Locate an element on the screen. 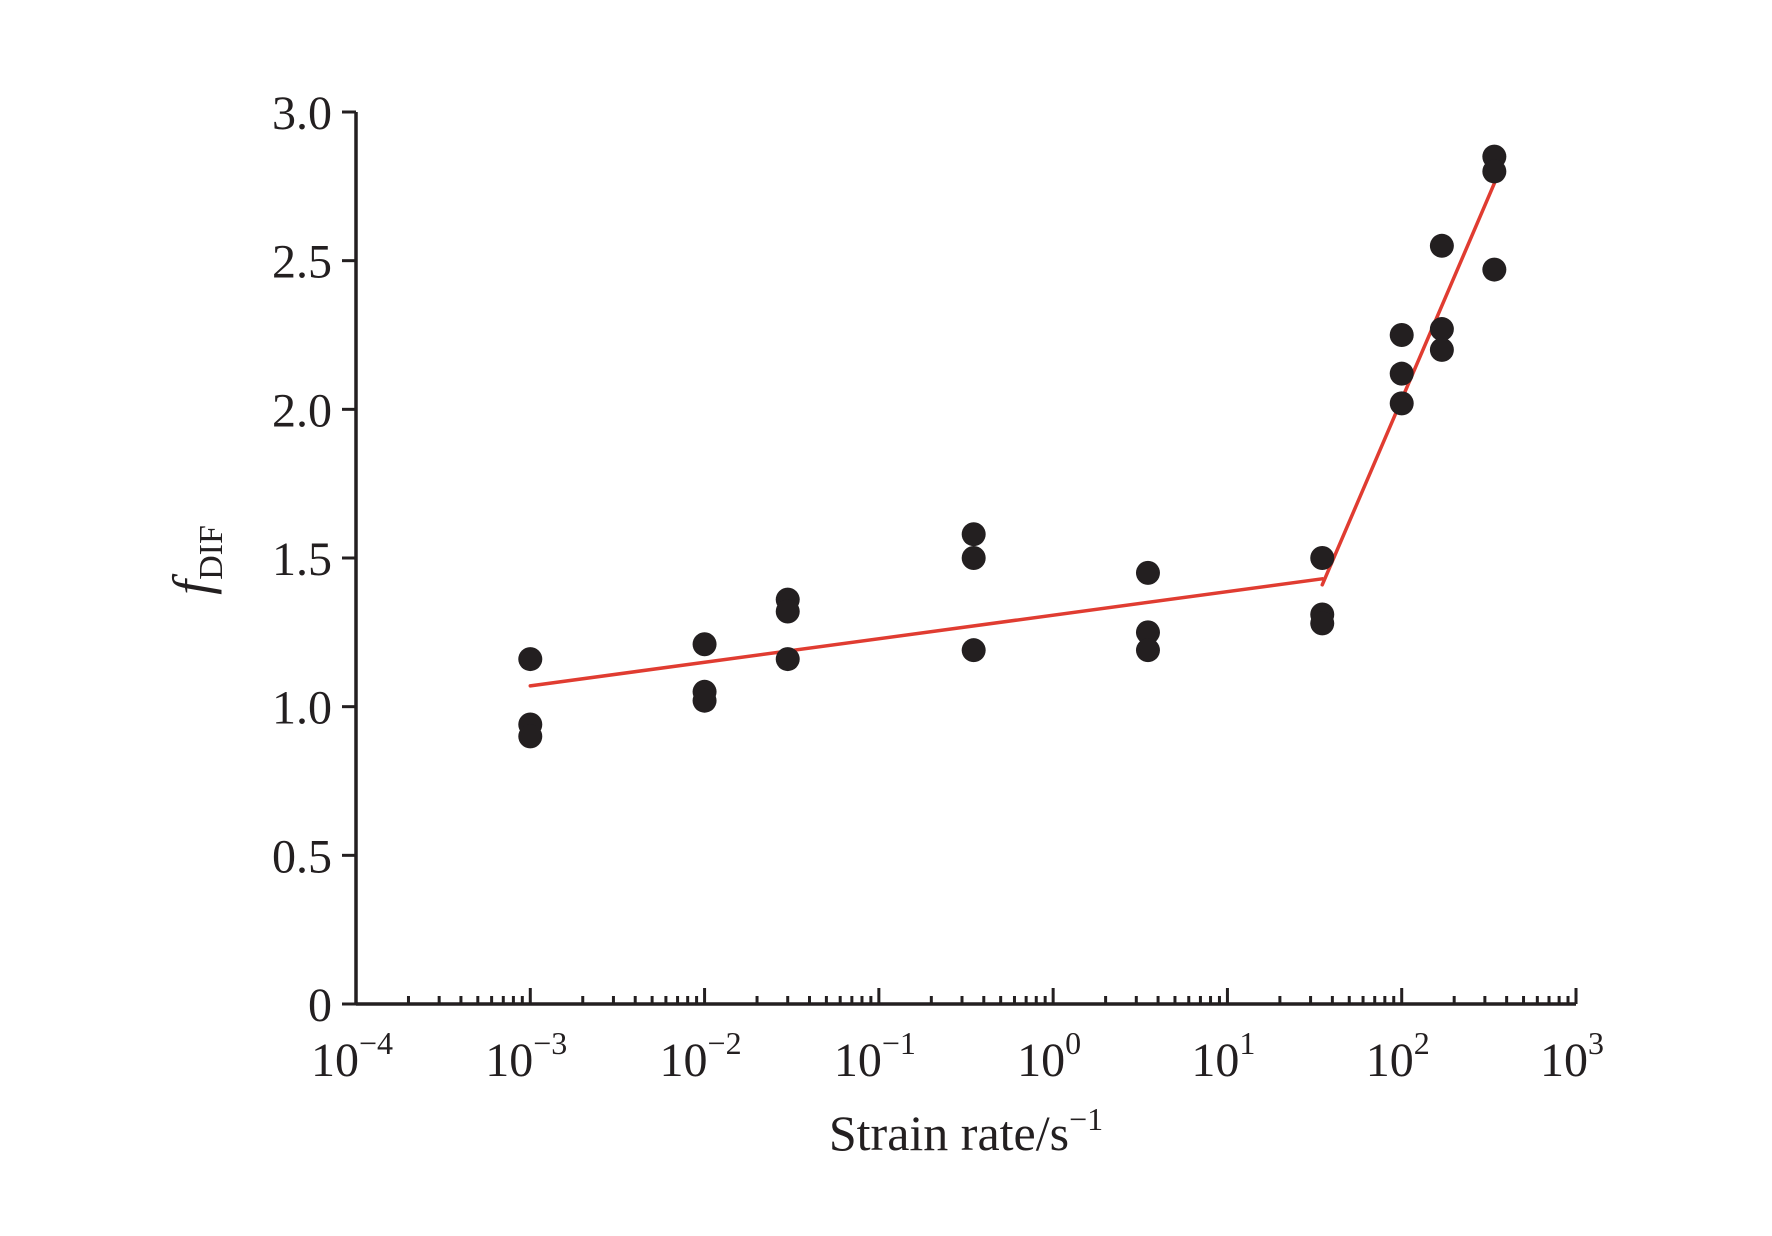 This screenshot has width=1772, height=1236. x-axis-title: Strain rate/s−1 is located at coordinates (966, 1131).